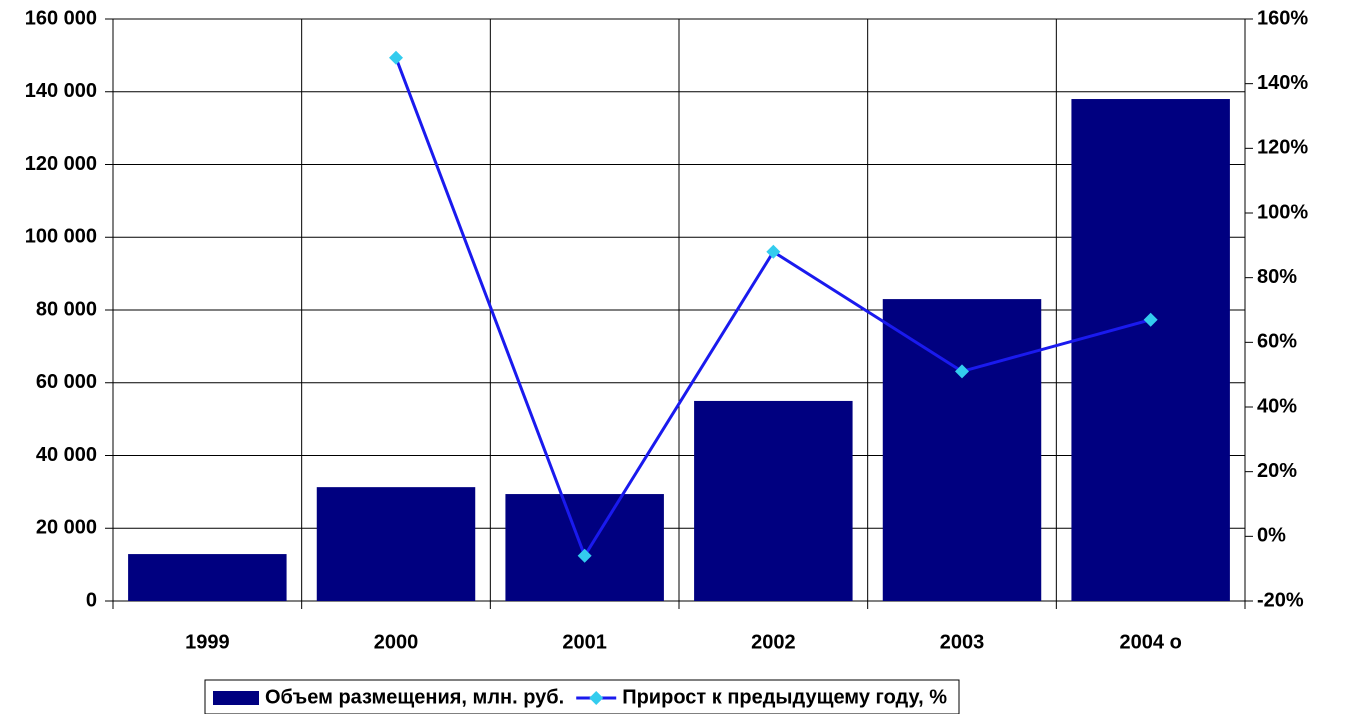  Describe the element at coordinates (66, 382) in the screenshot. I see `y-tick-label: 60 000` at that location.